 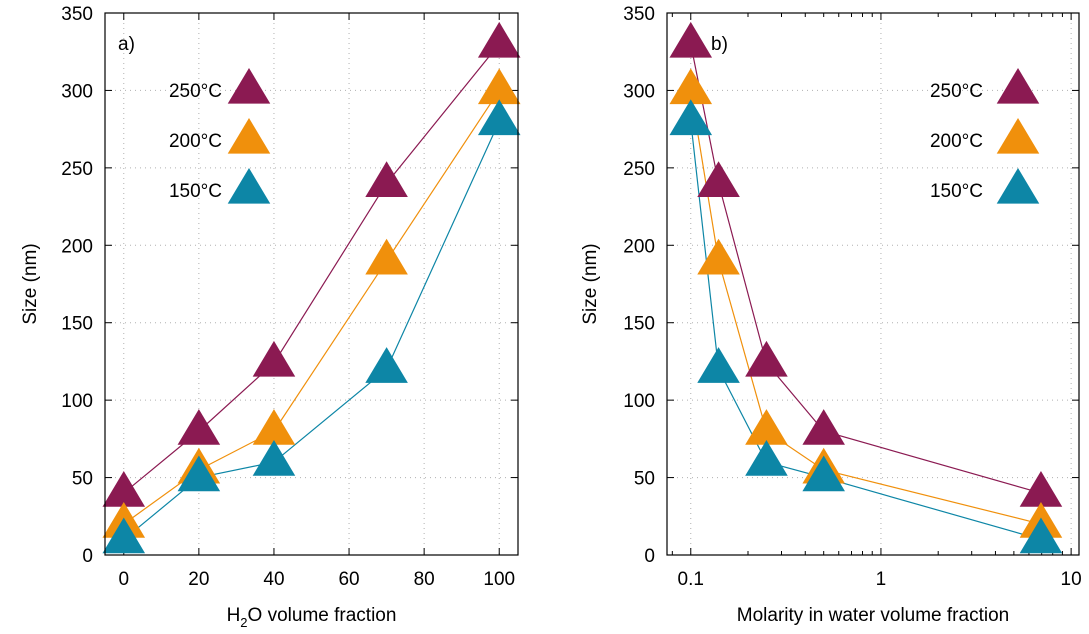 I want to click on x-tick-label: 100, so click(x=499, y=579).